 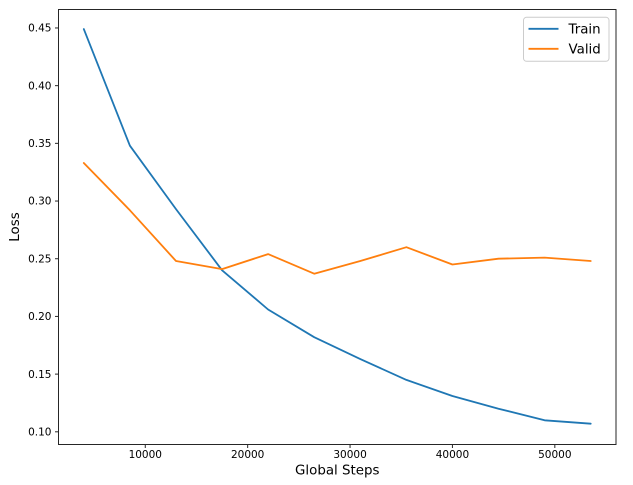 I want to click on x-tick-label: 10000, so click(x=145, y=455).